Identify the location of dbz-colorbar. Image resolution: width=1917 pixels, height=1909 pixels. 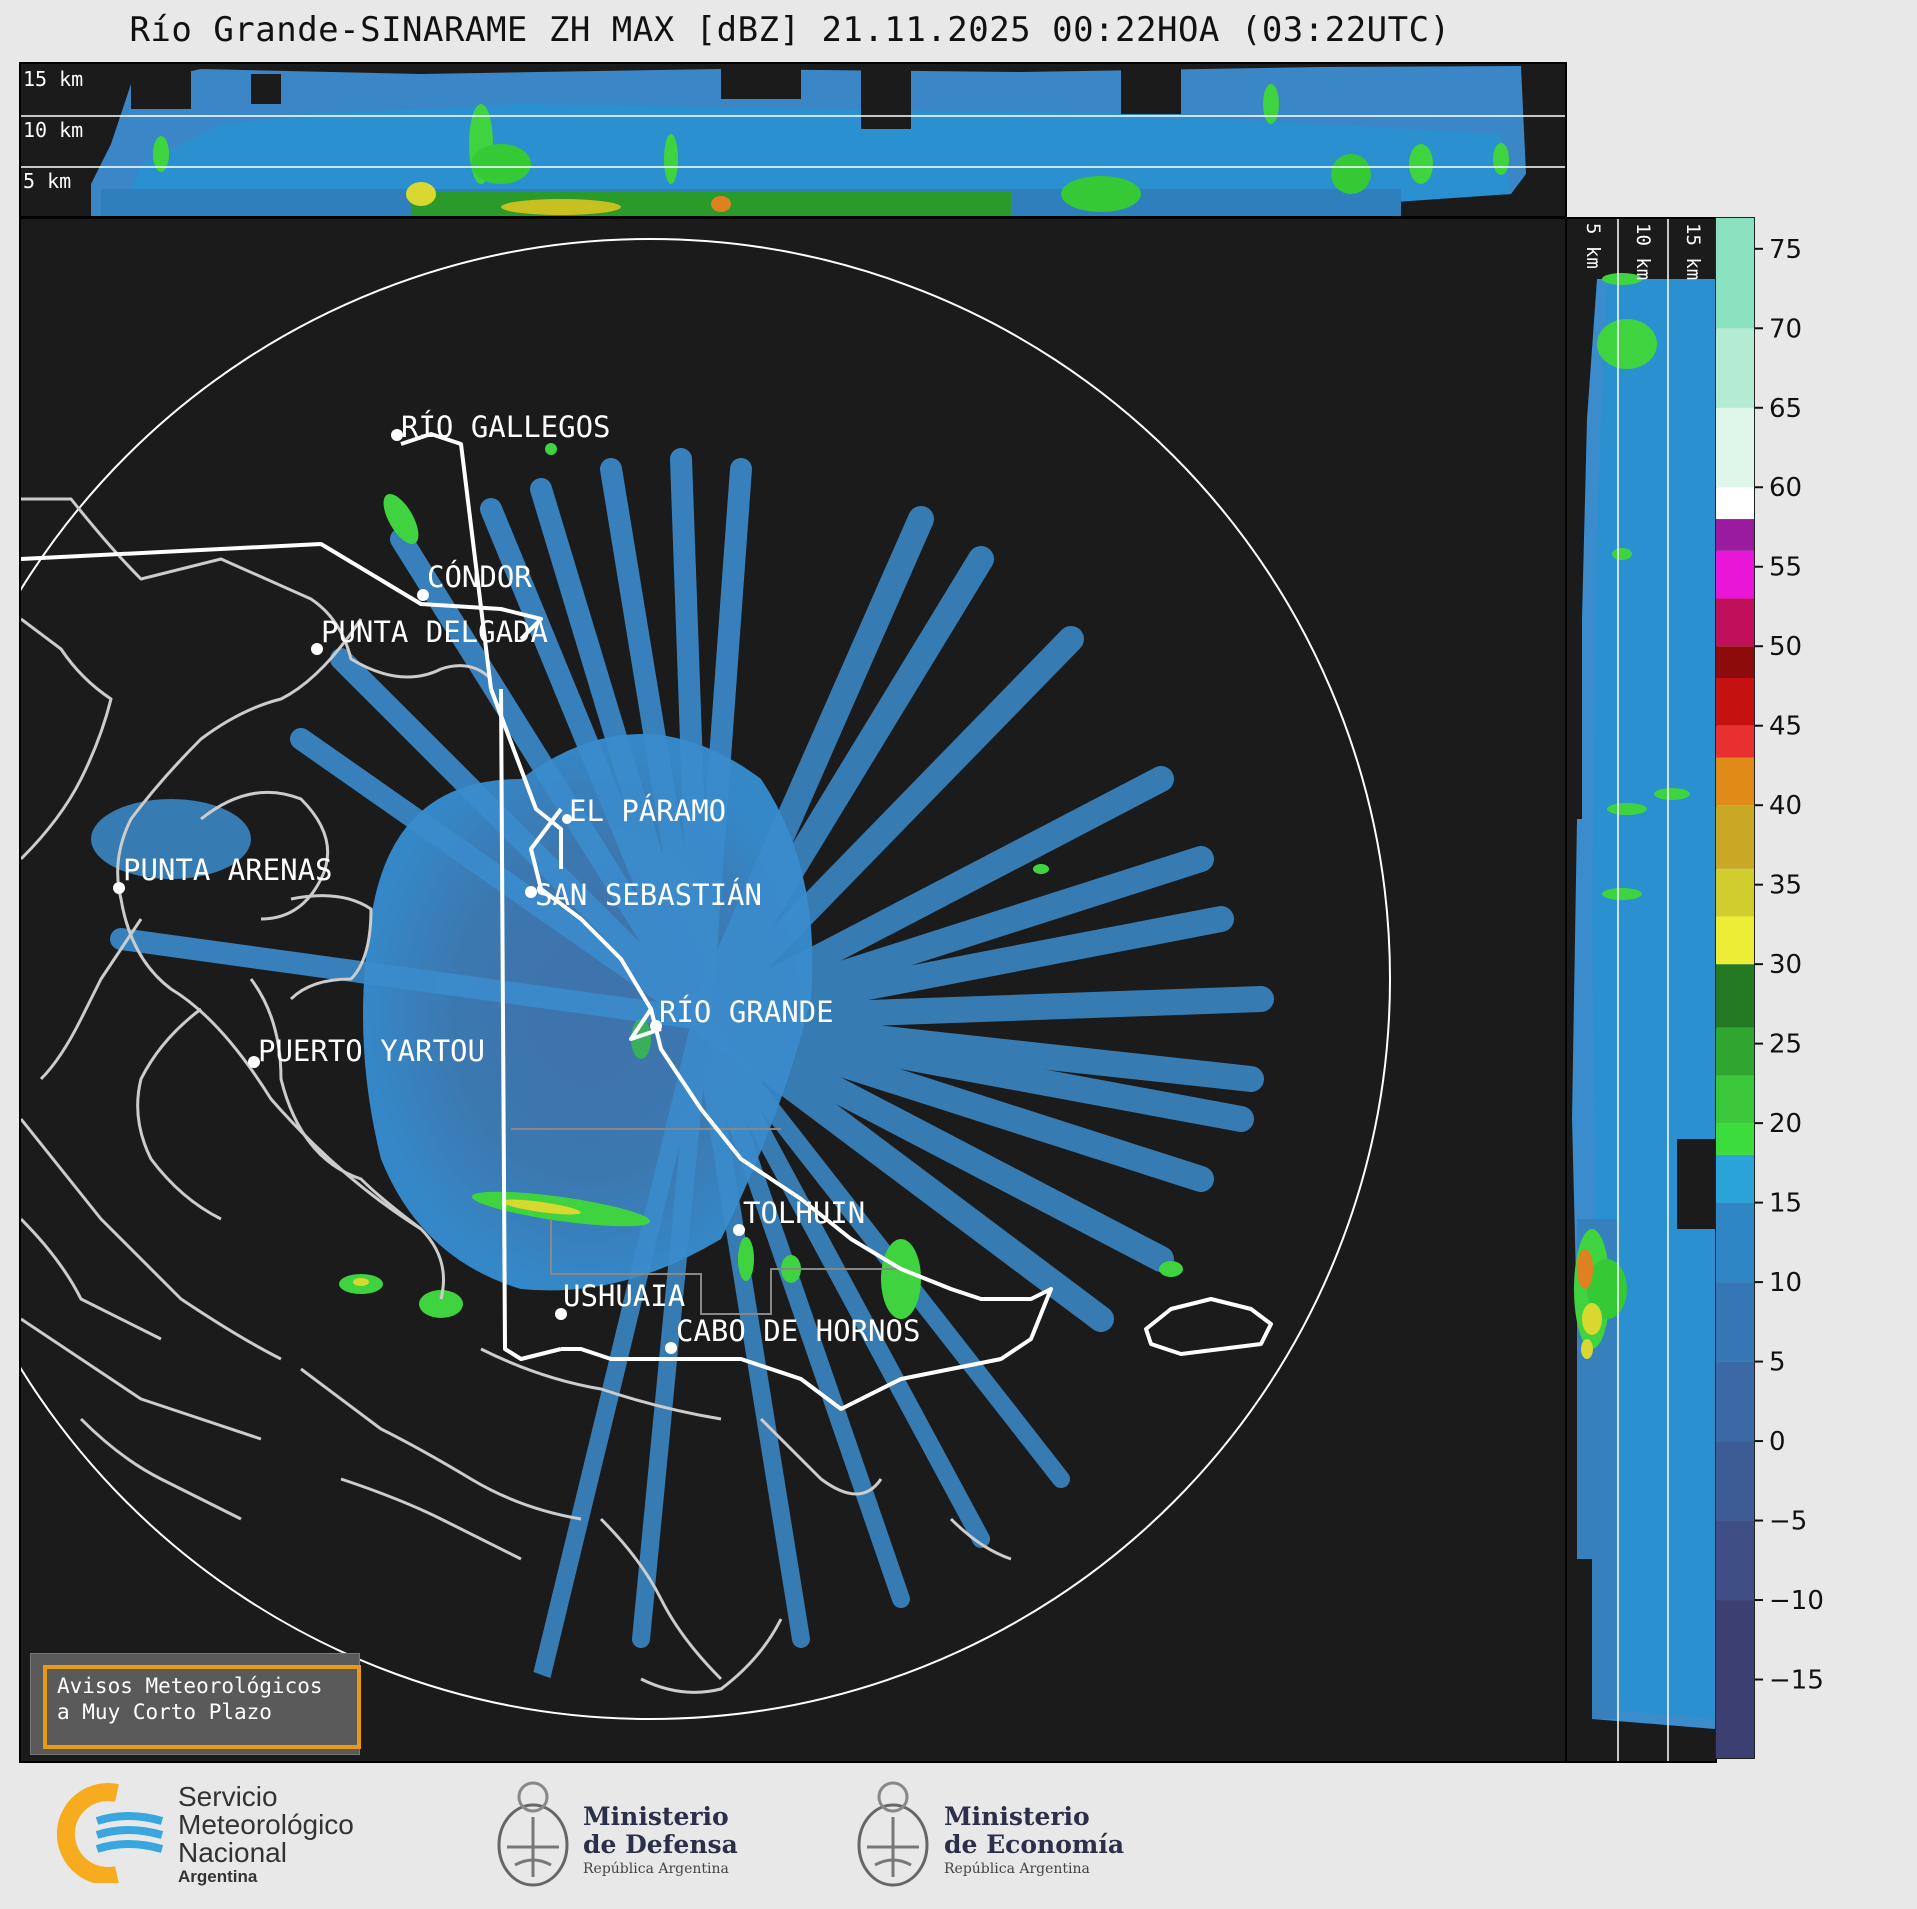
(1735, 988).